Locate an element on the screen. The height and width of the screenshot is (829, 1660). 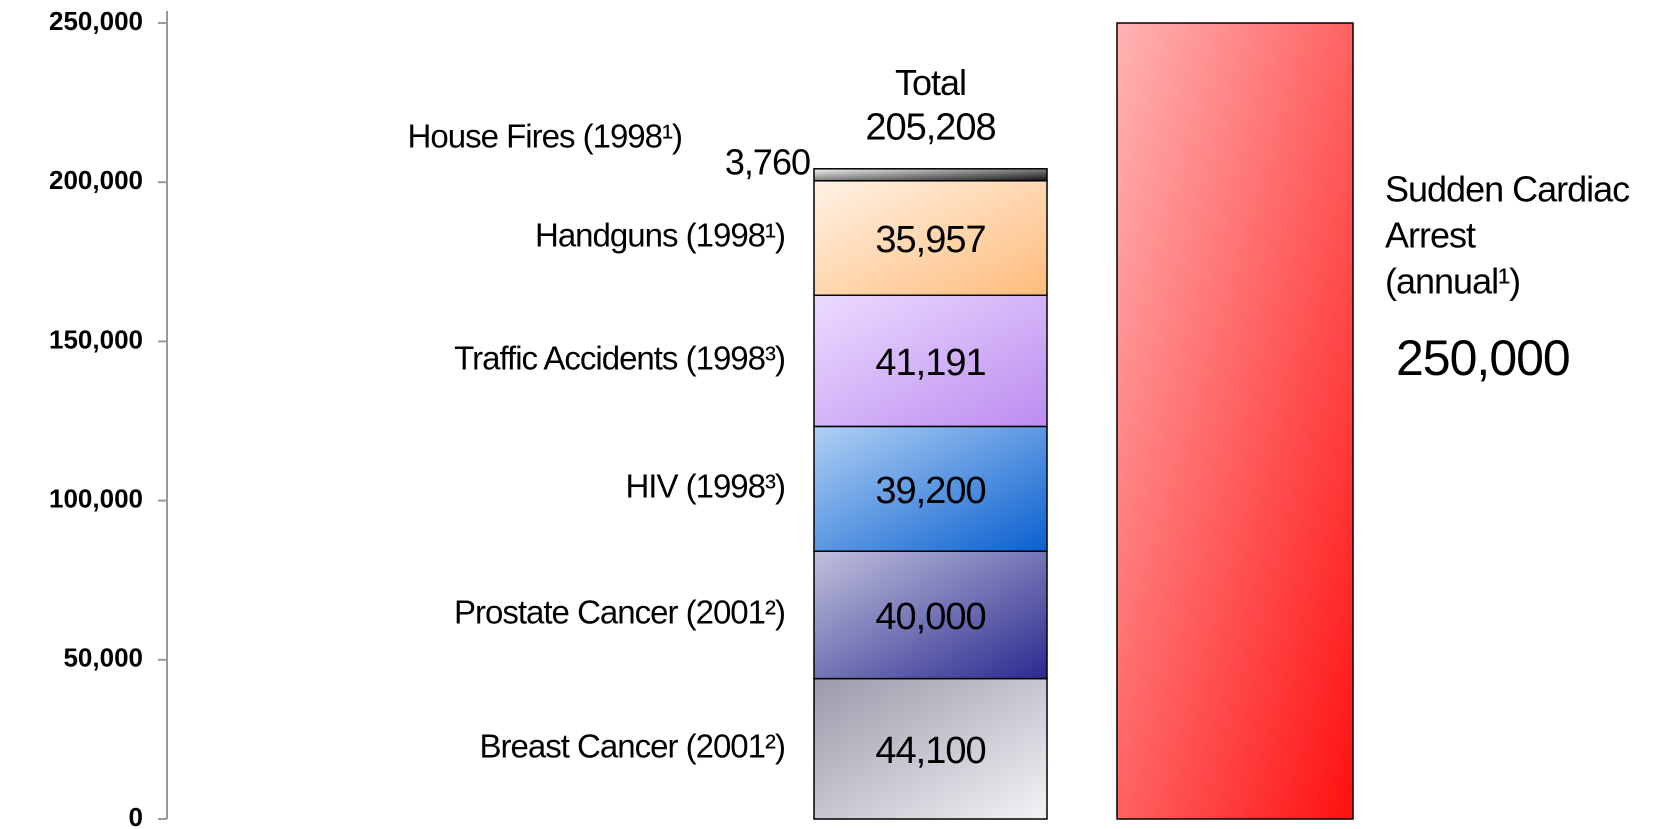
y-tick-label: 0 is located at coordinates (136, 815).